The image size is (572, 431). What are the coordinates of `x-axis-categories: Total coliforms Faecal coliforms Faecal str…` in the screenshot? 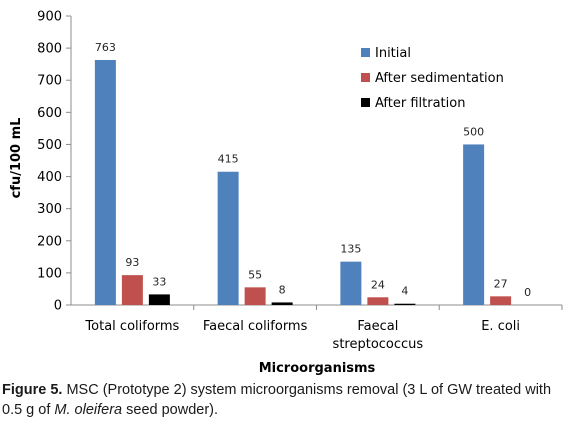 It's located at (302, 335).